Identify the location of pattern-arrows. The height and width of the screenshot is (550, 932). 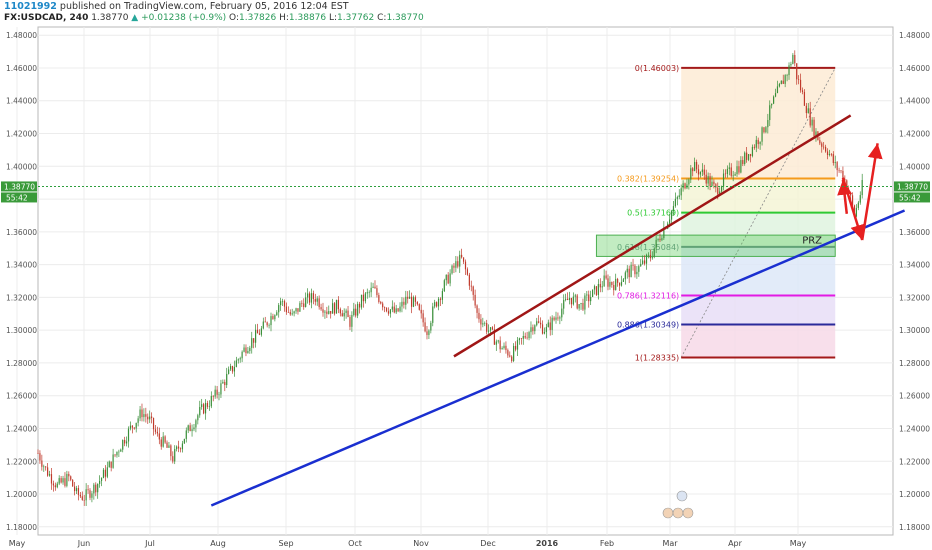
(860, 192).